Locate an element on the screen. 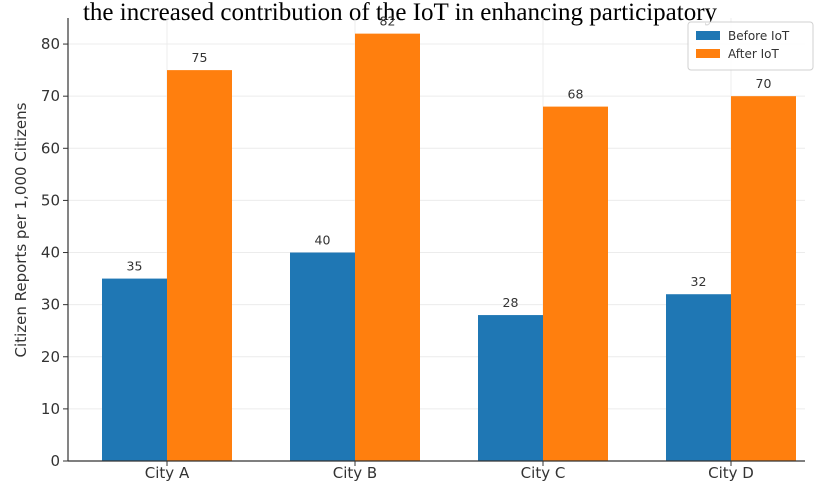 This screenshot has height=481, width=817. data-label: 68 is located at coordinates (576, 94).